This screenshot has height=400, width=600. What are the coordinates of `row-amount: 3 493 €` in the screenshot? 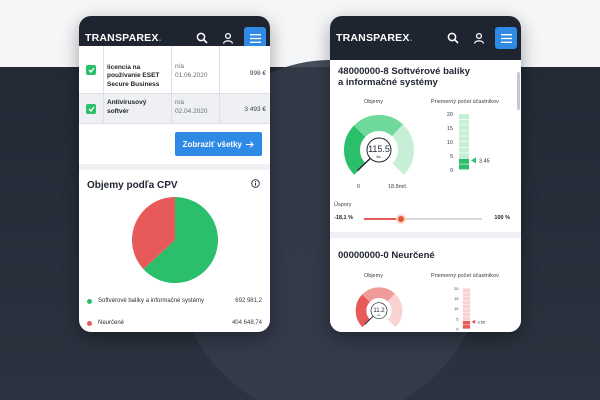 It's located at (244, 108).